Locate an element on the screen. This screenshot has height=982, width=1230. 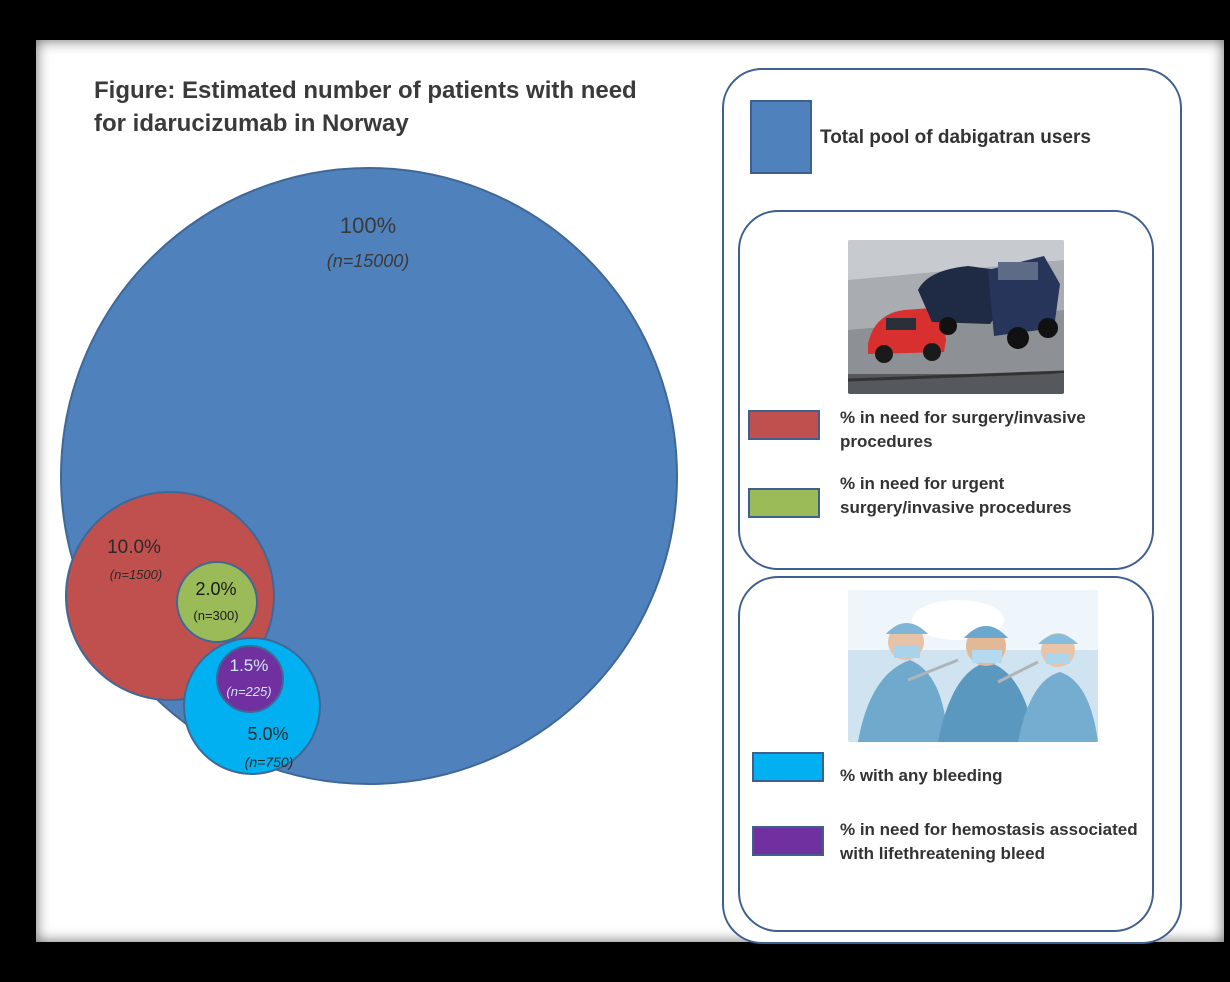
legend-swatch-total is located at coordinates (781, 137).